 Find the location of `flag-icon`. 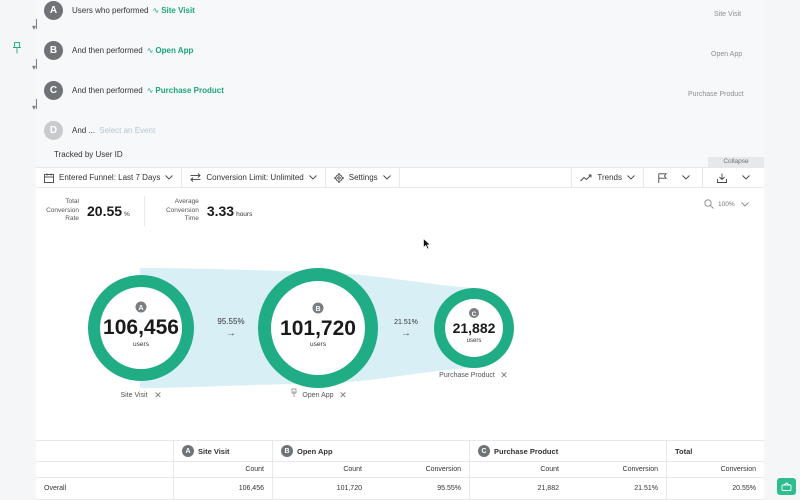

flag-icon is located at coordinates (662, 177).